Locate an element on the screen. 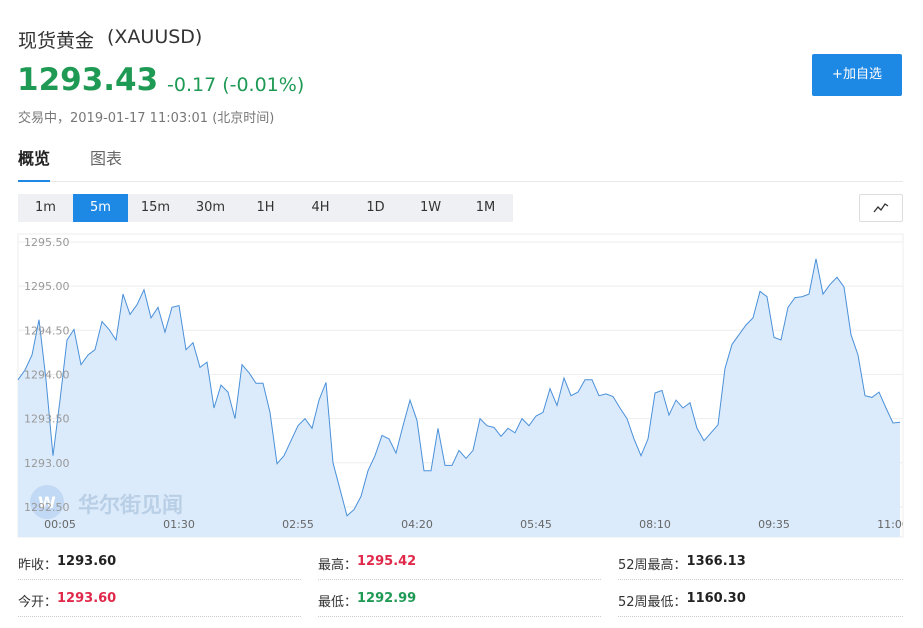 This screenshot has height=628, width=923. y-tick-label: 1292.50 is located at coordinates (47, 507).